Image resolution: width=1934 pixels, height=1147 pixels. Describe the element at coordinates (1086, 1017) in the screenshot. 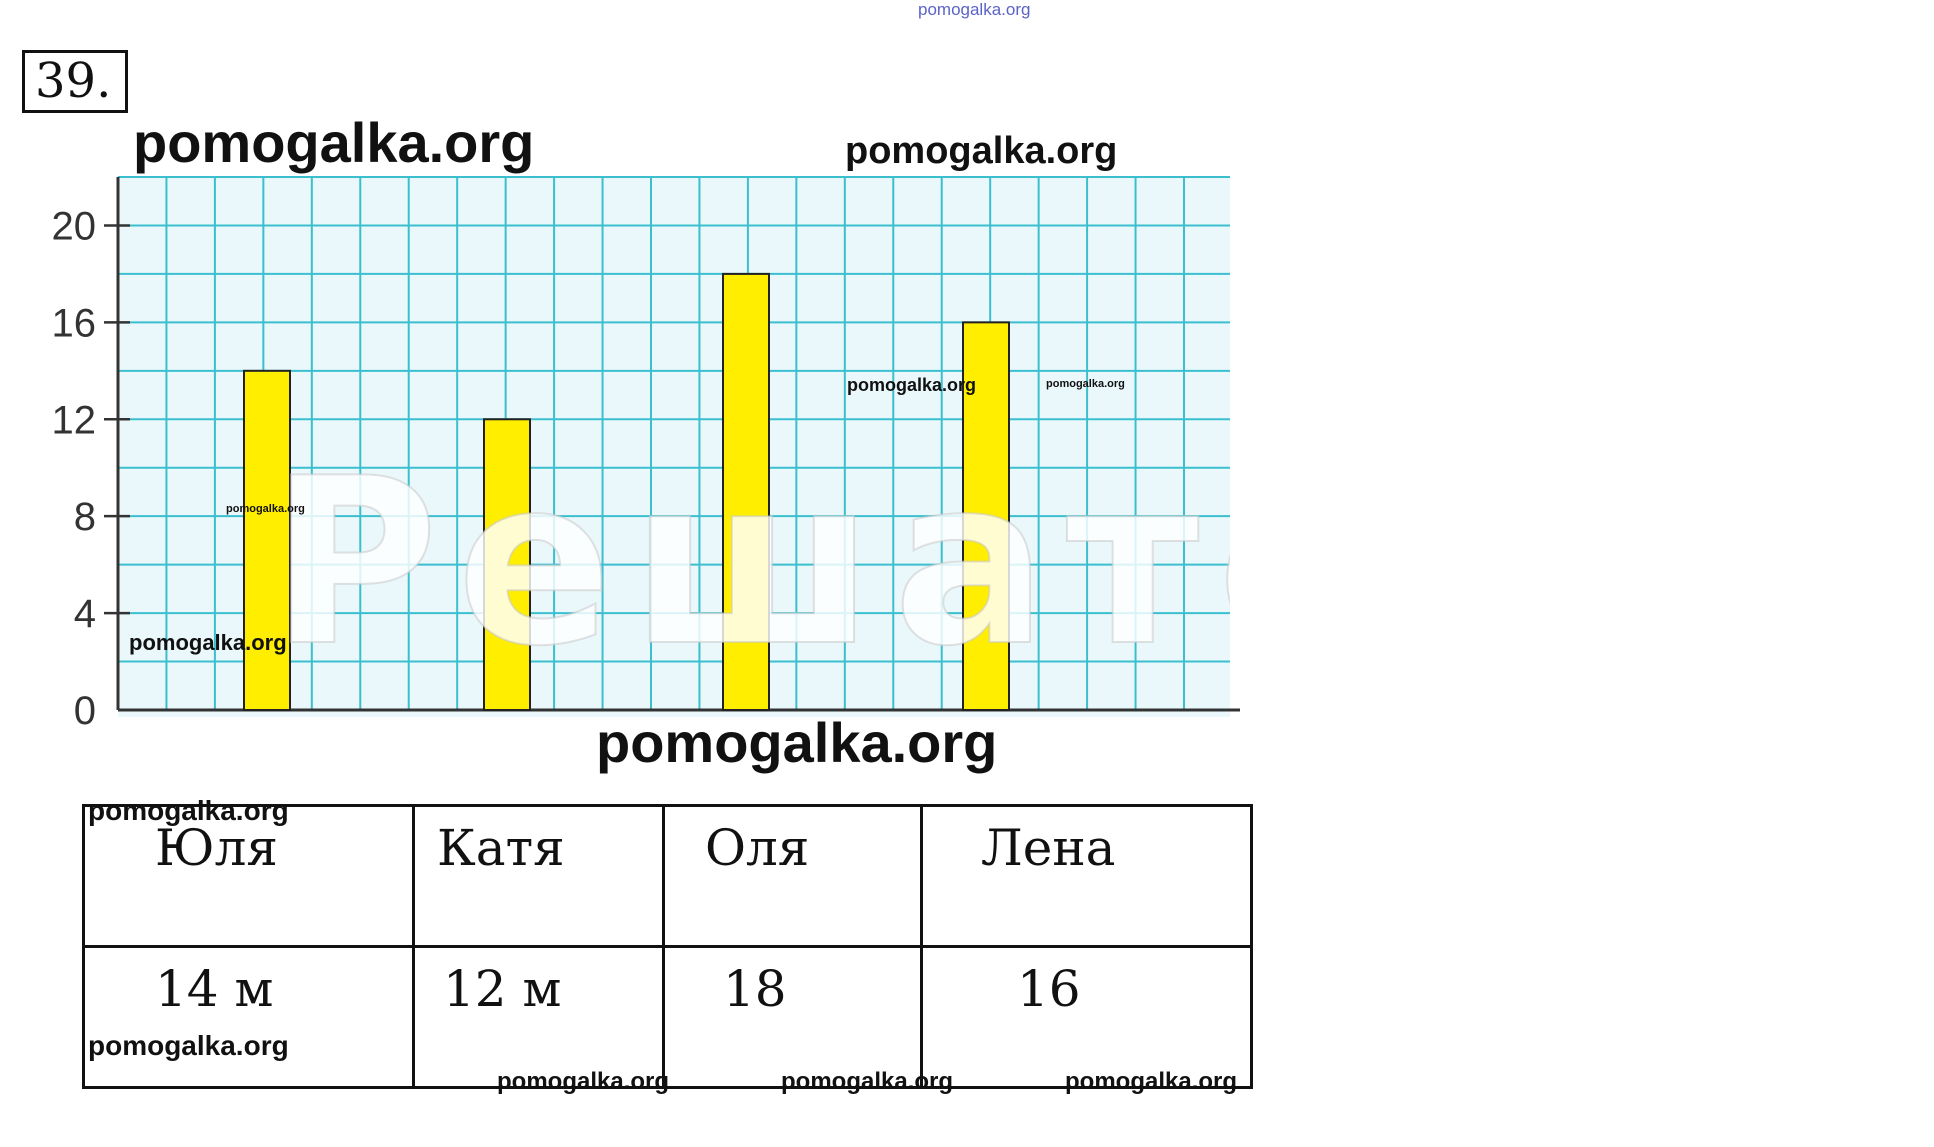

I see `table-cell-value: 16` at that location.